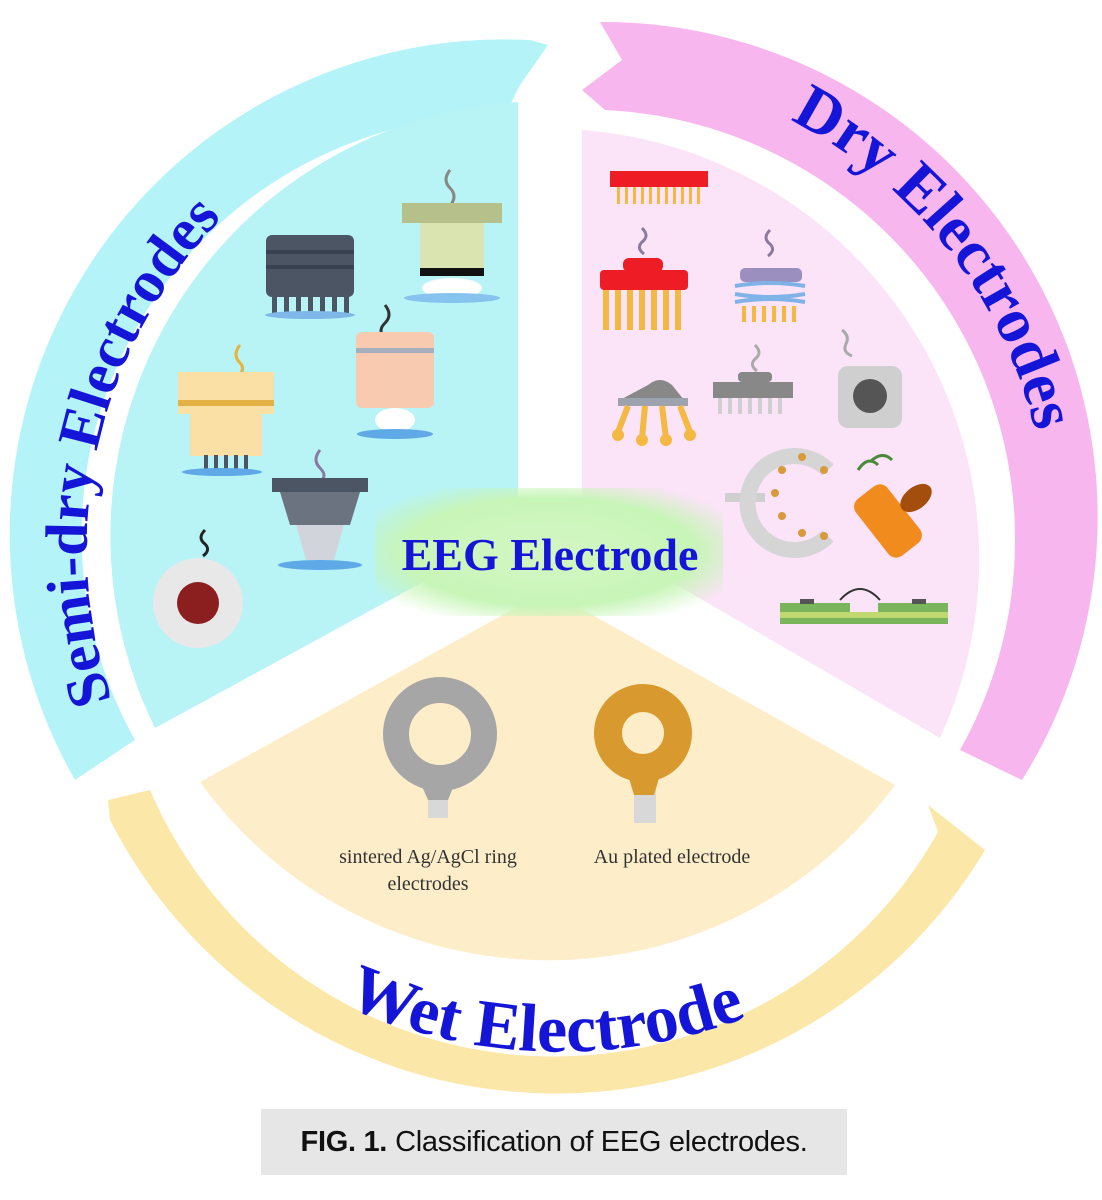 Image resolution: width=1102 pixels, height=1200 pixels. I want to click on round-button-electrode-icon, so click(198, 588).